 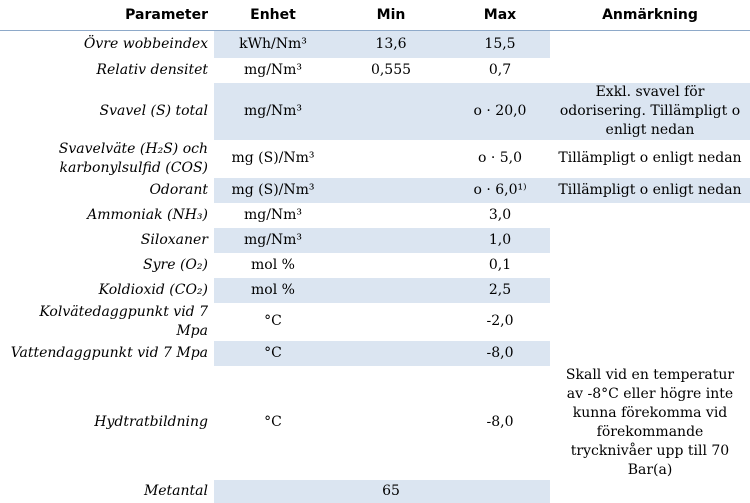 What do you see at coordinates (123, 321) in the screenshot?
I see `row-parameter: Kolvätedaggpunkt vid 7 Mpa` at bounding box center [123, 321].